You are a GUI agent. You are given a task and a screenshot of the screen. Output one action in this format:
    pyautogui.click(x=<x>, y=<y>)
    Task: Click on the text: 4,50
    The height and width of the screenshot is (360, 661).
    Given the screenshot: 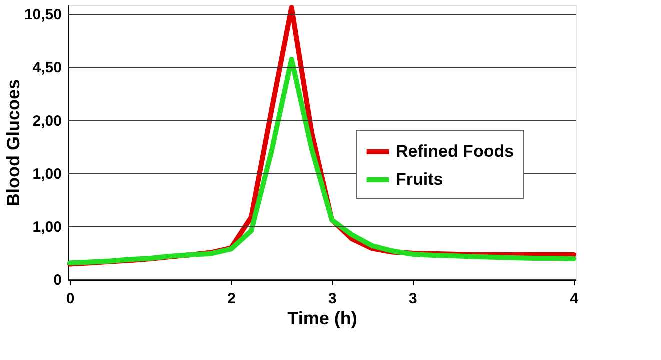 What is the action you would take?
    pyautogui.click(x=47, y=68)
    